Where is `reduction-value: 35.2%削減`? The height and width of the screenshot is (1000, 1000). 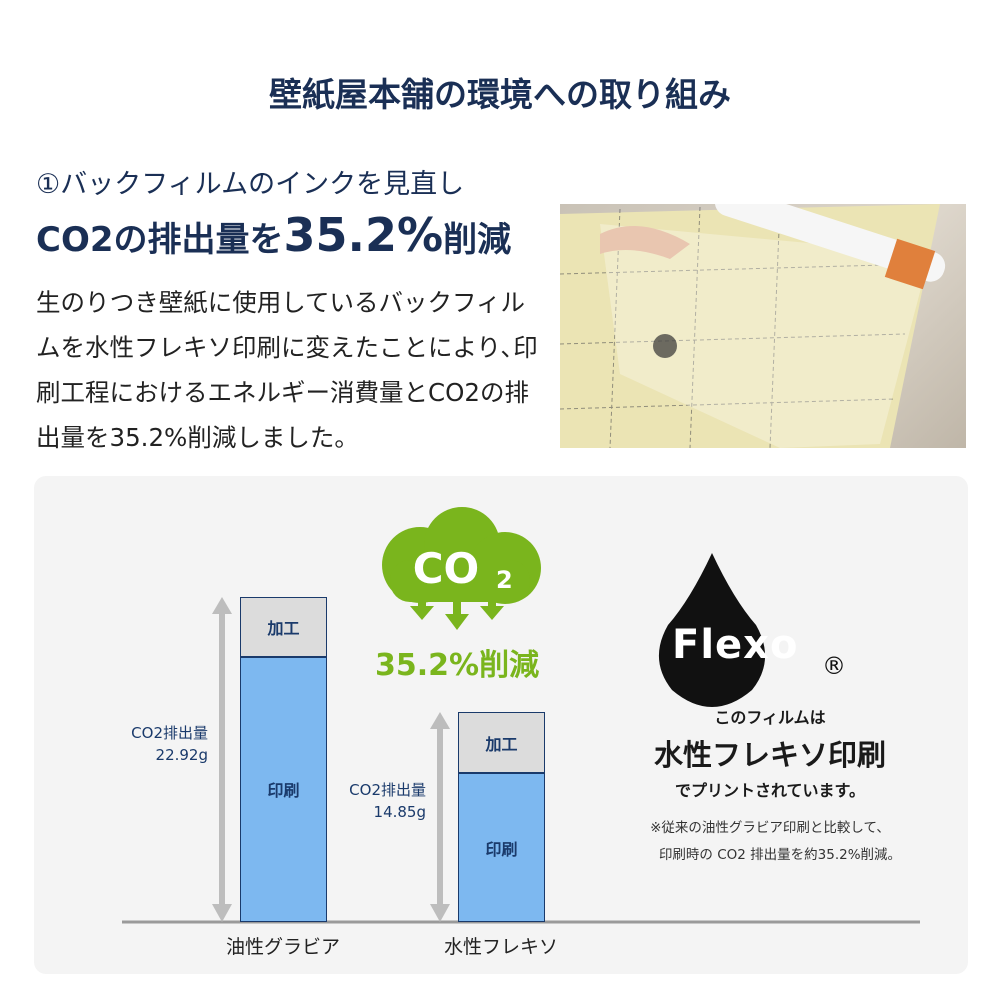
reduction-value: 35.2%削減 is located at coordinates (457, 665).